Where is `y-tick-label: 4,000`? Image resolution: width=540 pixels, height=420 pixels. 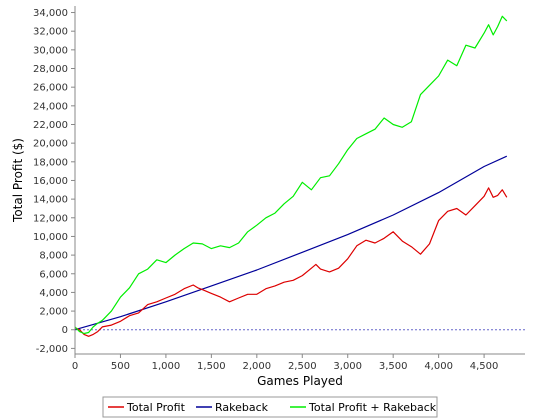
y-tick-label: 4,000 is located at coordinates (53, 293).